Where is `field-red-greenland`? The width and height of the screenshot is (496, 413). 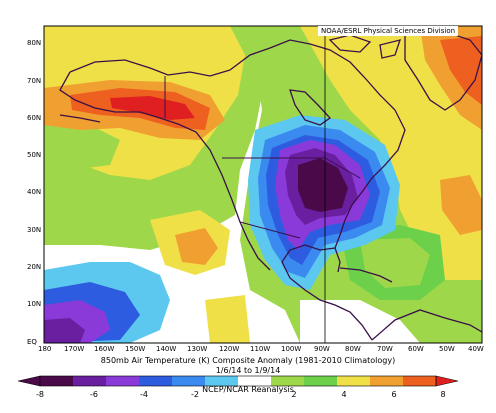 field-red-greenland is located at coordinates (461, 70).